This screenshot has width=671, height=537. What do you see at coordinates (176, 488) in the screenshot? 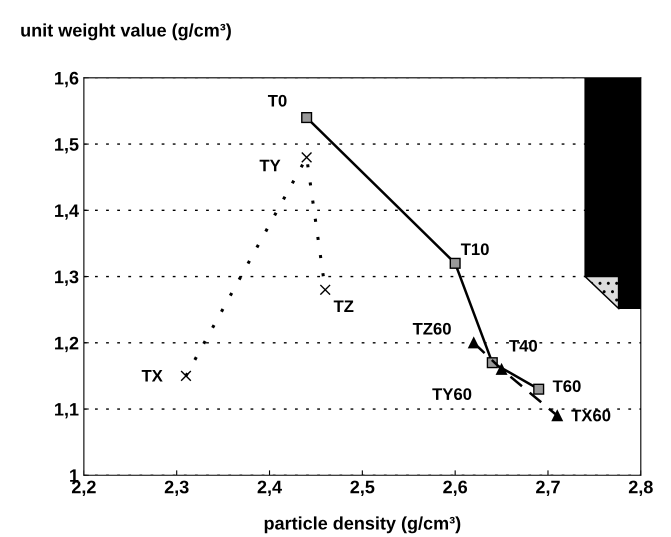
I see `x-tick-label: 2,3` at bounding box center [176, 488].